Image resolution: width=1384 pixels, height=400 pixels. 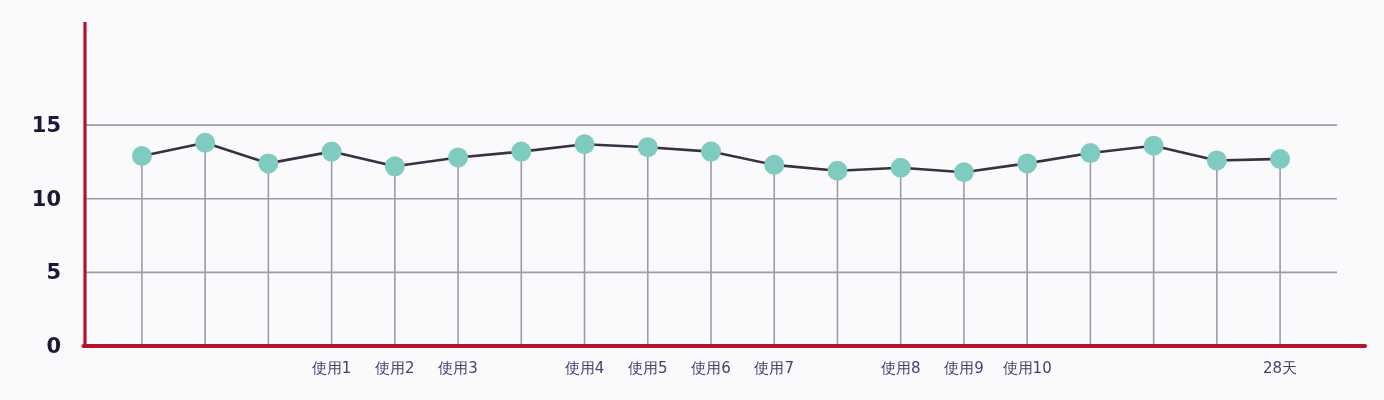 I want to click on y-tick-label: 5, so click(x=53, y=272).